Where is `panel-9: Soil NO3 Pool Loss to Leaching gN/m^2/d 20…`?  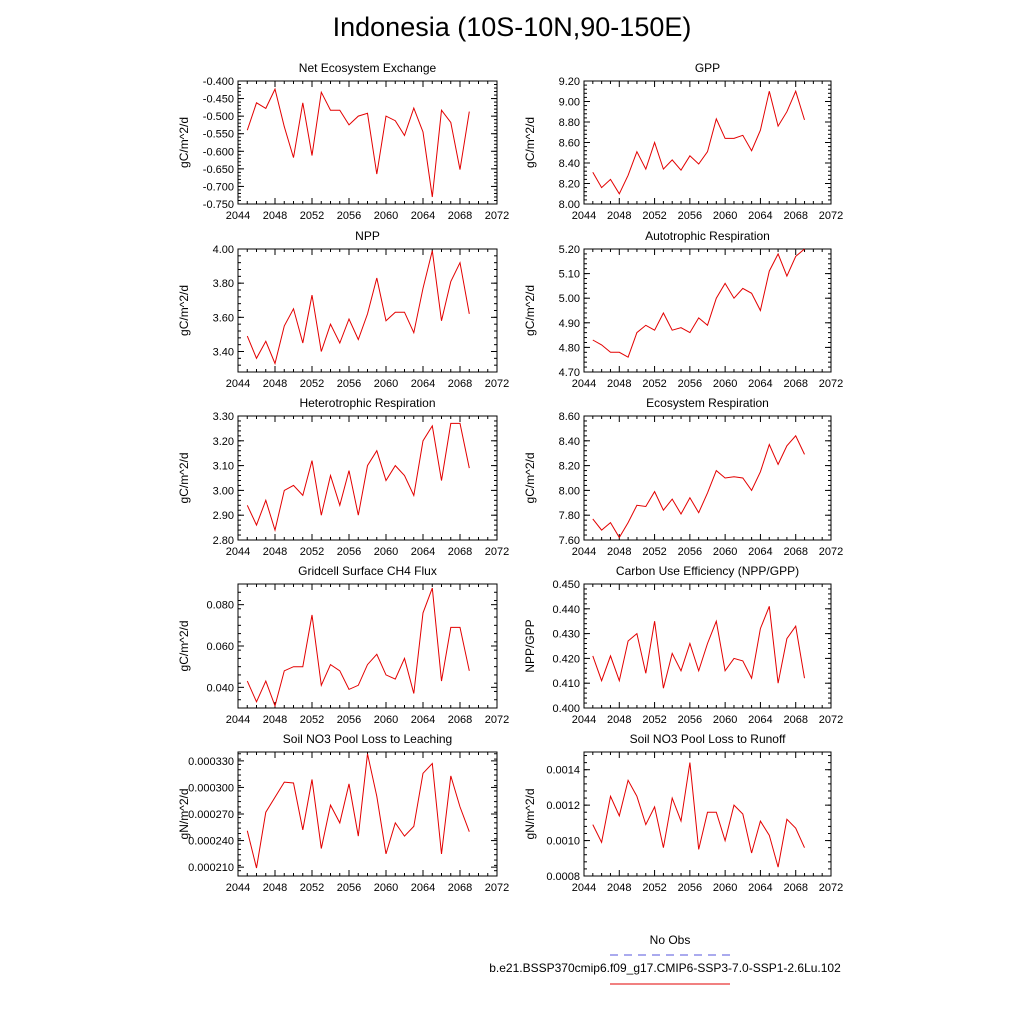
panel-9: Soil NO3 Pool Loss to Leaching gN/m^2/d 20… is located at coordinates (343, 813).